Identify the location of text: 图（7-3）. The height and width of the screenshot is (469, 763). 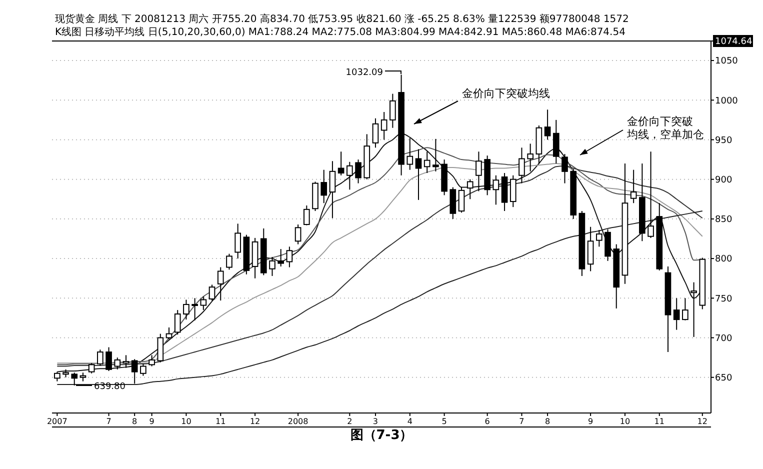
(381, 435).